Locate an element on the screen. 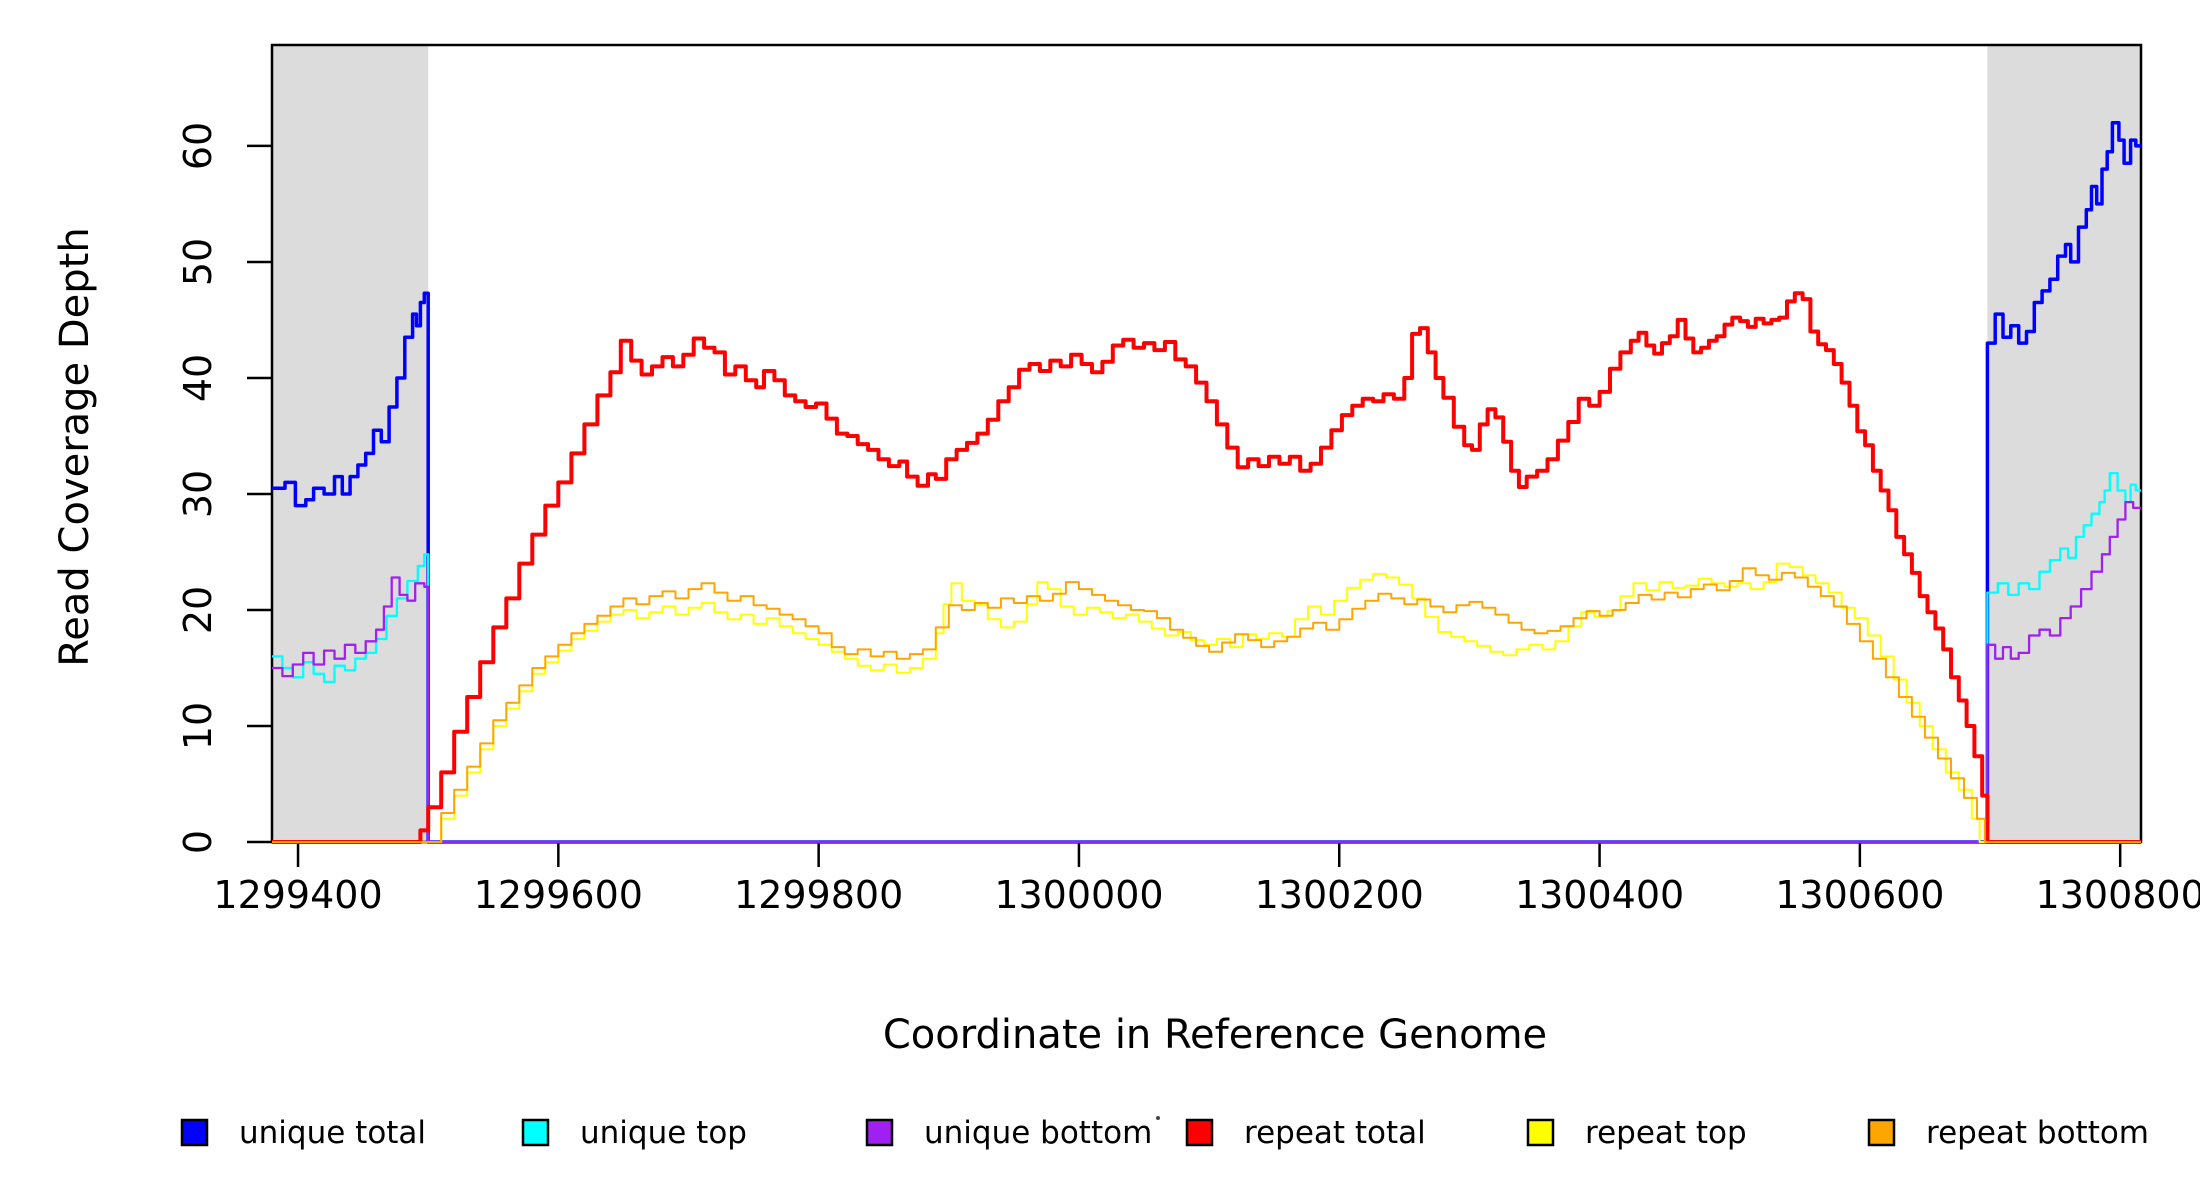 The width and height of the screenshot is (2200, 1200). x-tick-label: 1300600 is located at coordinates (1859, 895).